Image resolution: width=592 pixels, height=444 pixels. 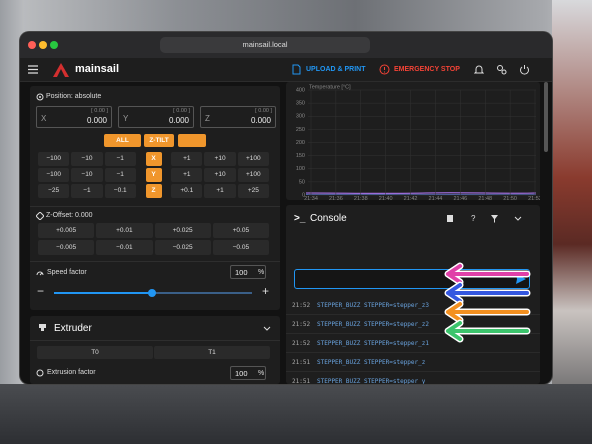 I want to click on power-icon, so click(x=524, y=69).